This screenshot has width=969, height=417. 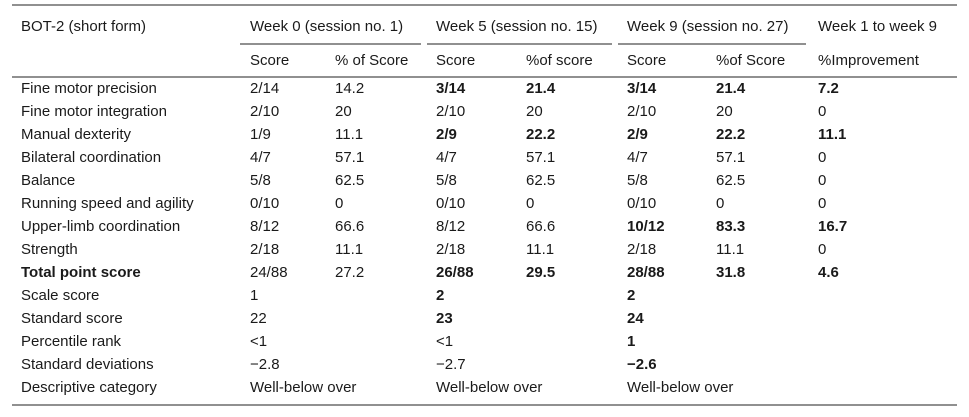 I want to click on row-label: Fine motor integration, so click(x=94, y=111).